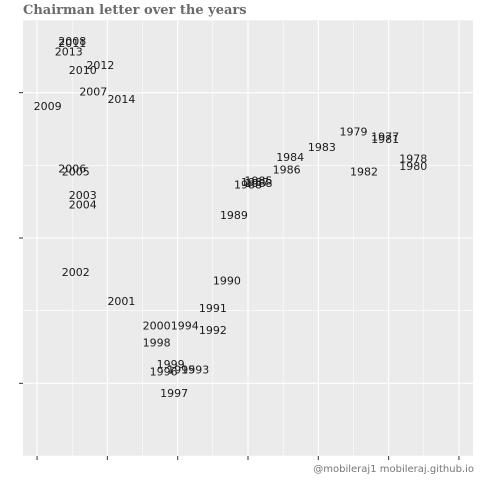  Describe the element at coordinates (83, 204) in the screenshot. I see `year-label: 2004` at that location.